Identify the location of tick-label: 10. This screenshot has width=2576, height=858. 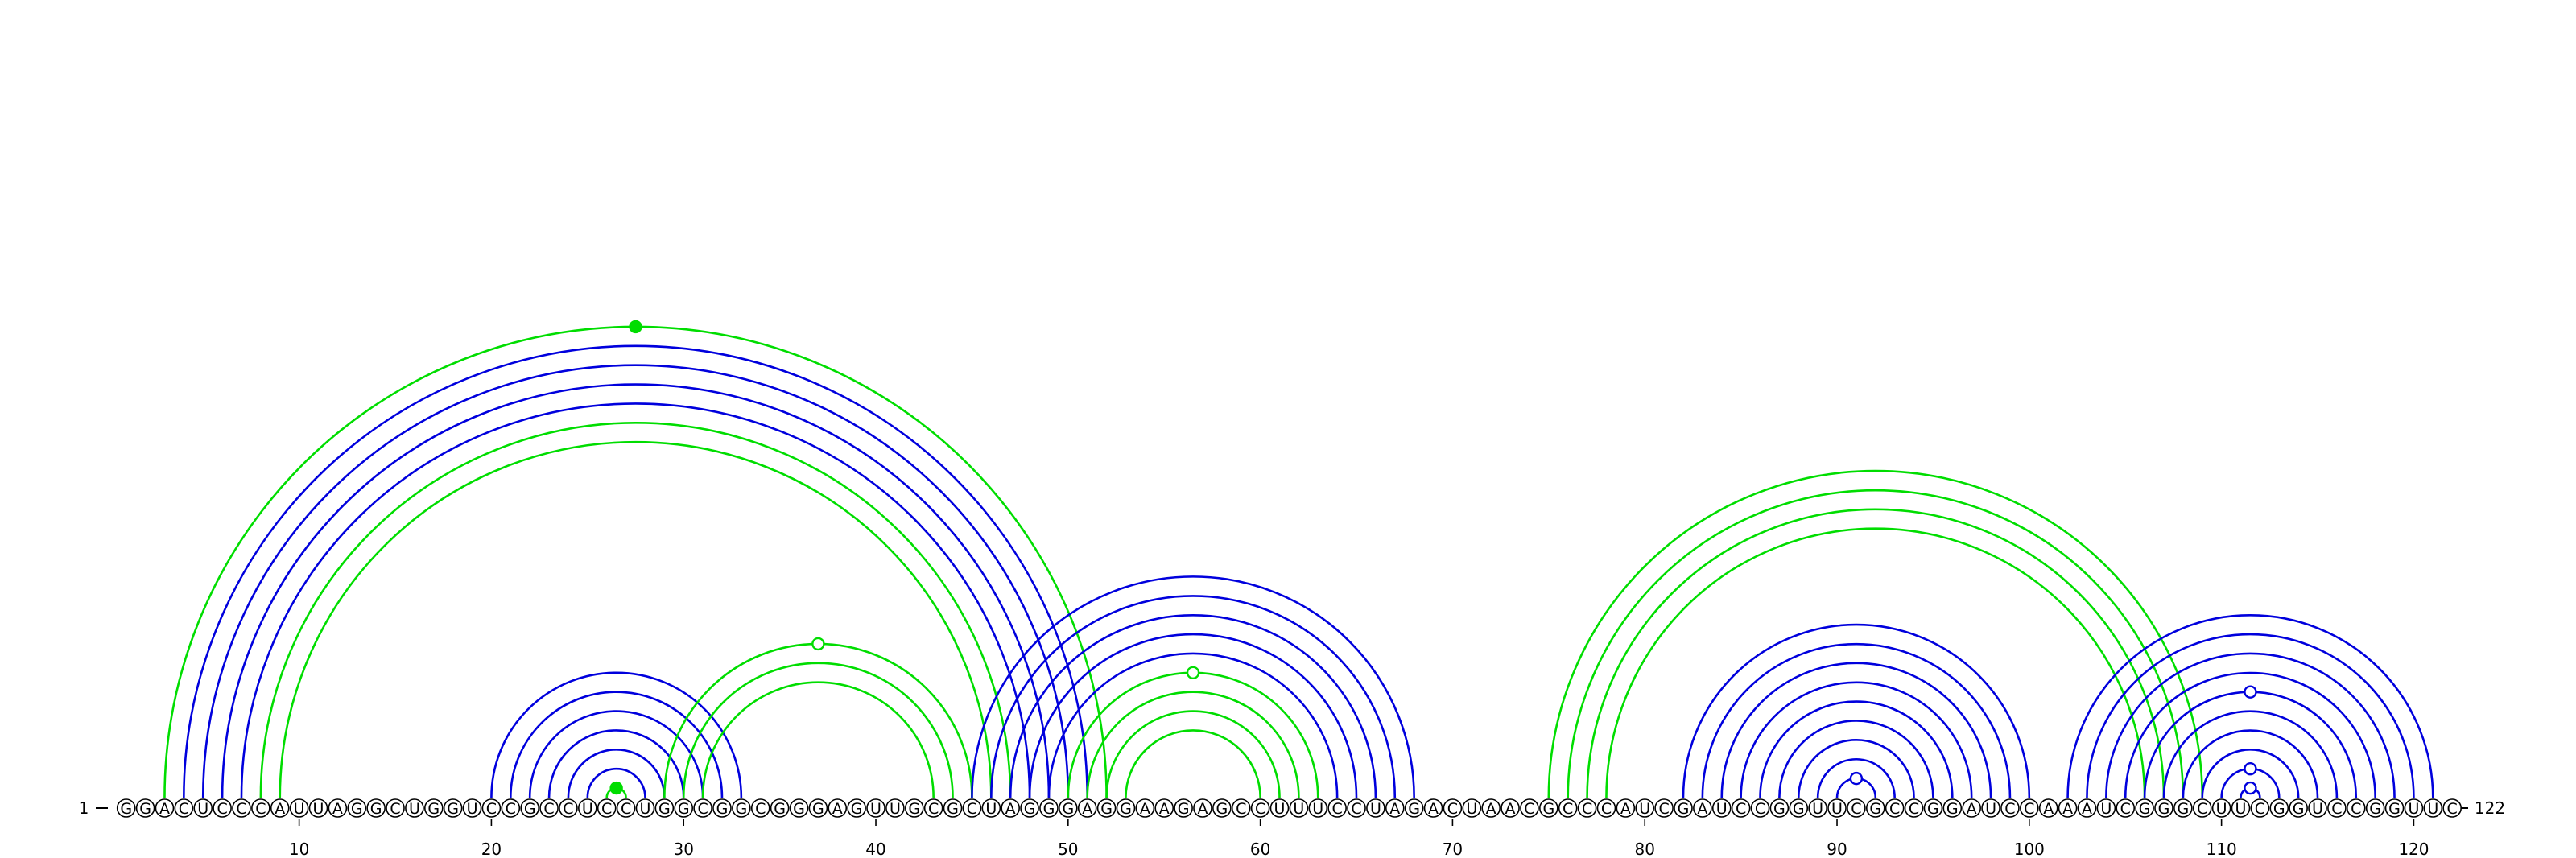
(299, 849).